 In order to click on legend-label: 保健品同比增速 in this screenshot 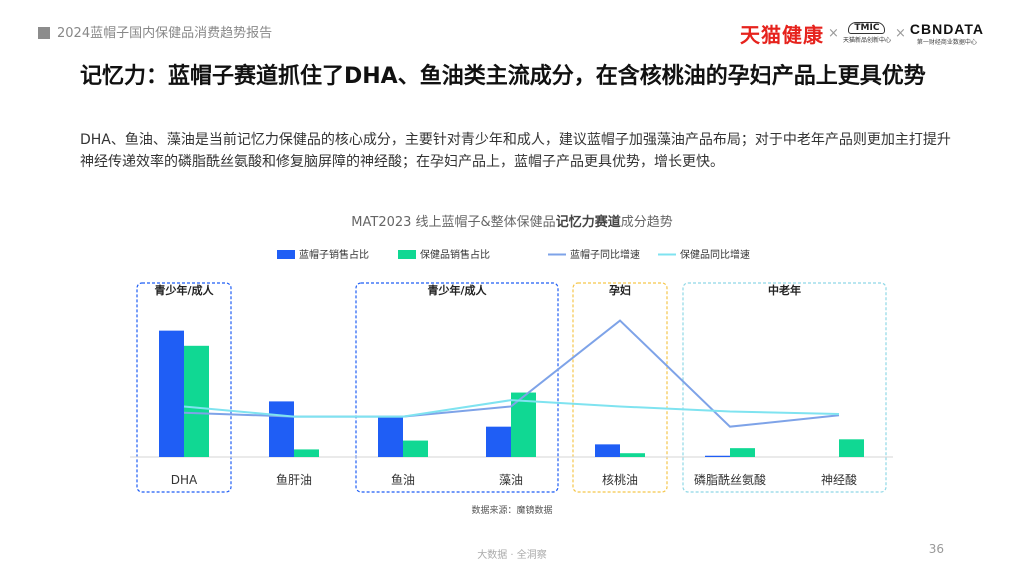, I will do `click(715, 254)`.